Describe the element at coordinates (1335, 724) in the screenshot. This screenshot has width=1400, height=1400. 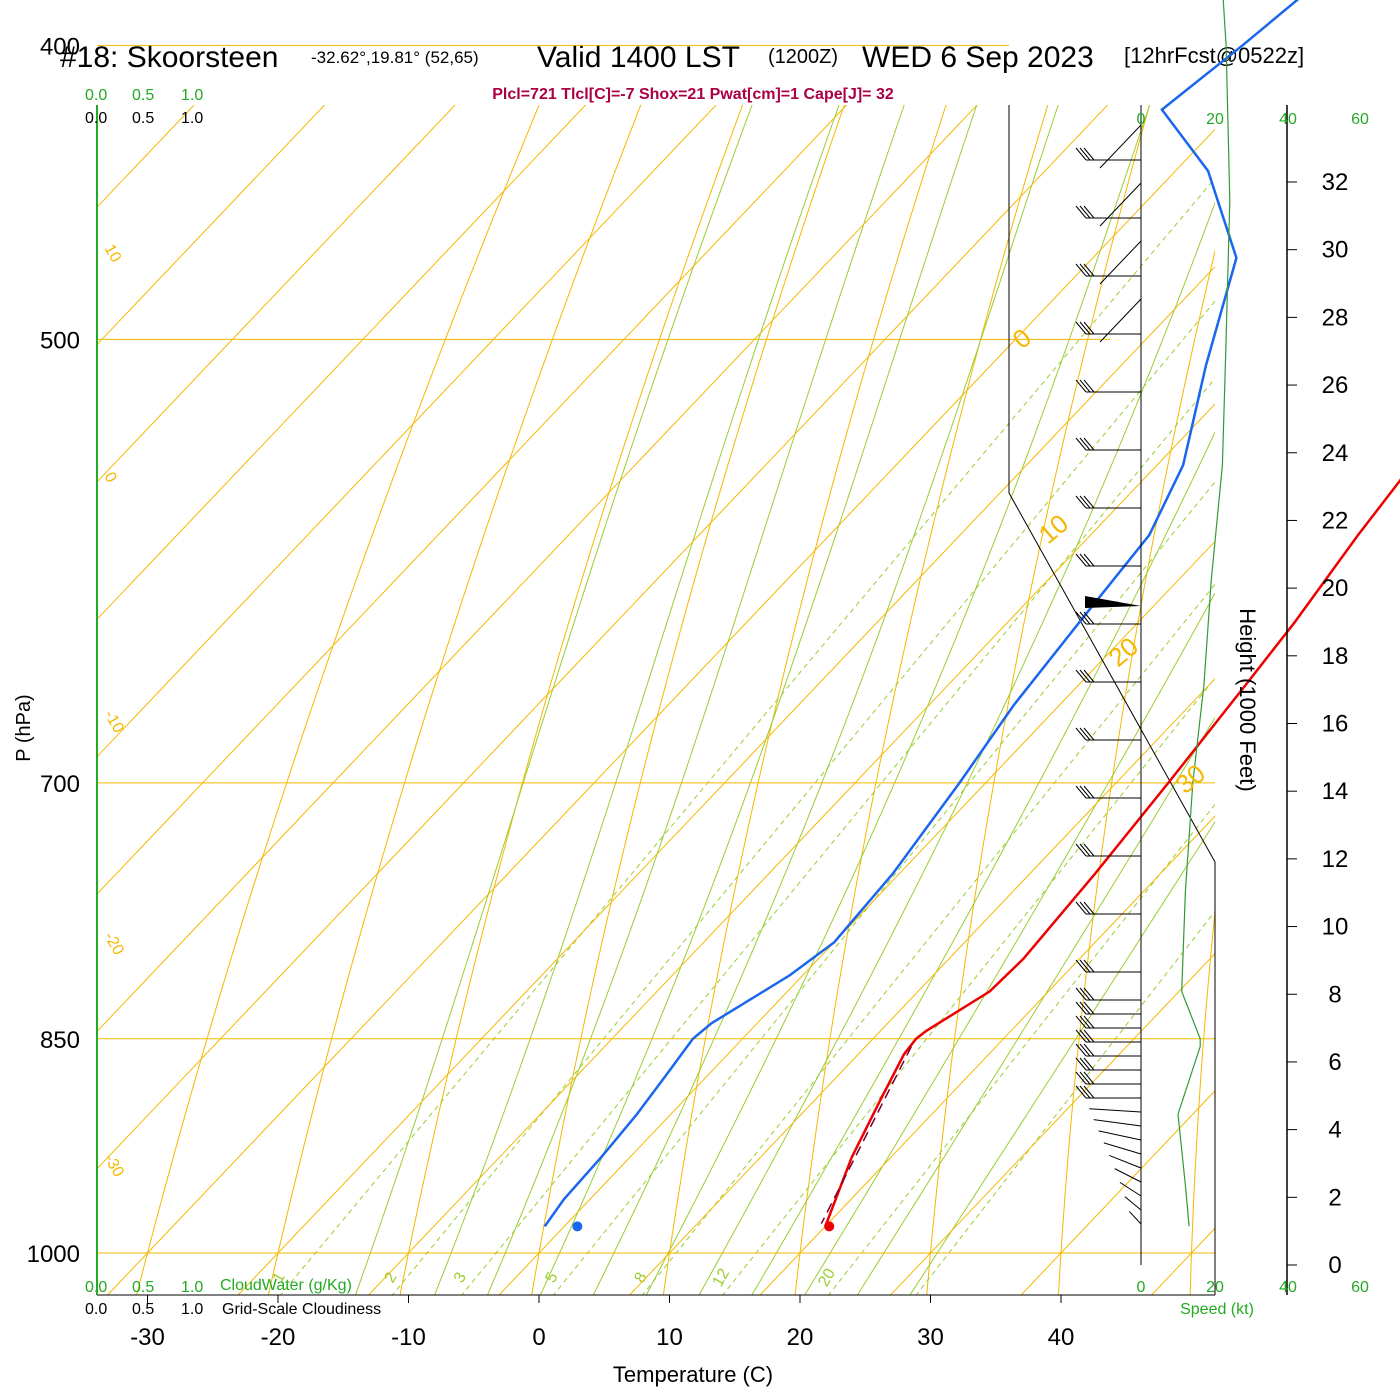
I see `height-tick-label: 16` at that location.